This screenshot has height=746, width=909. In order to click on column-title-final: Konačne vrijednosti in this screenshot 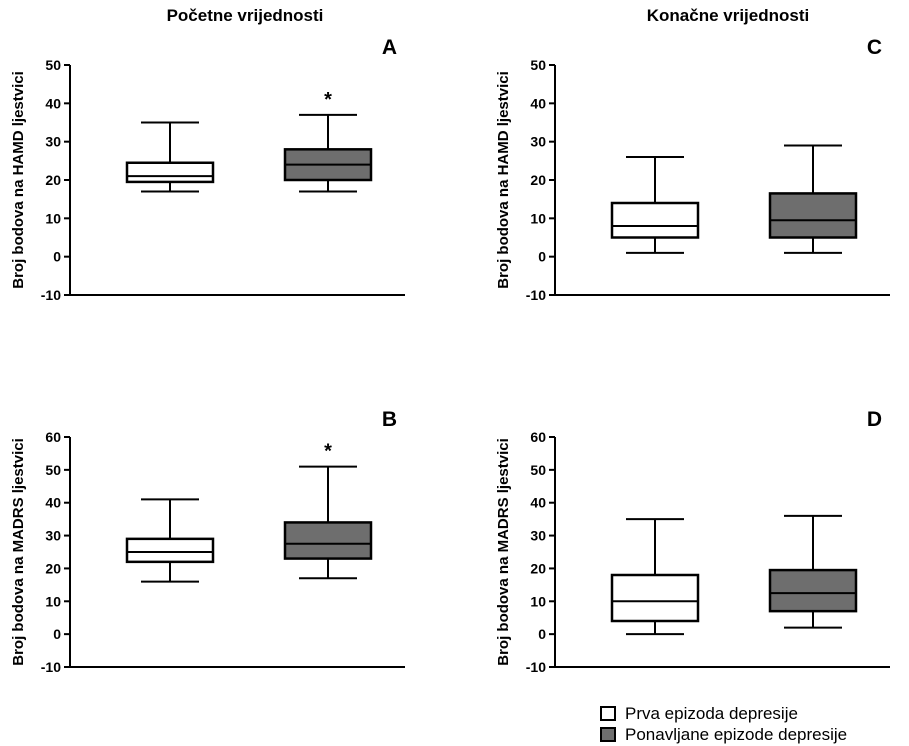, I will do `click(728, 15)`.